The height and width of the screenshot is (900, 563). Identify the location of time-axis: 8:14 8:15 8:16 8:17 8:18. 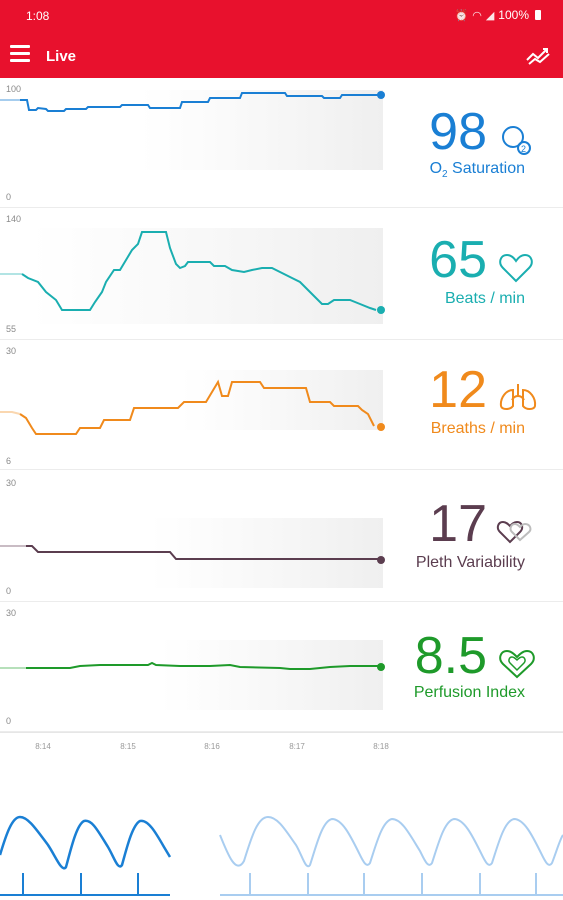
(281, 744).